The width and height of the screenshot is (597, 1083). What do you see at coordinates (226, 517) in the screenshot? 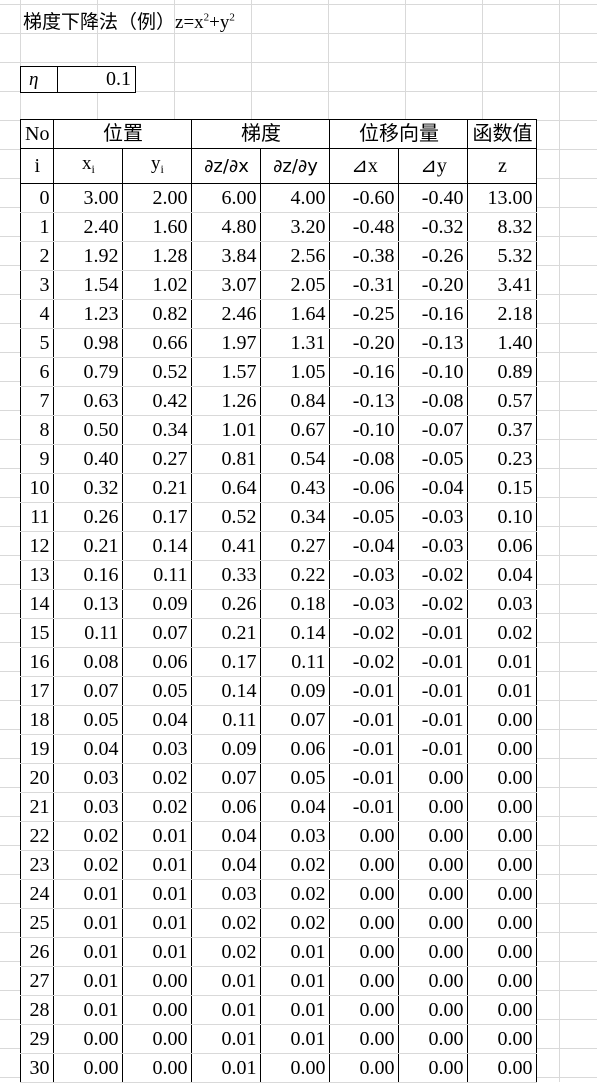
I see `cell-dz-dx: 0.52` at bounding box center [226, 517].